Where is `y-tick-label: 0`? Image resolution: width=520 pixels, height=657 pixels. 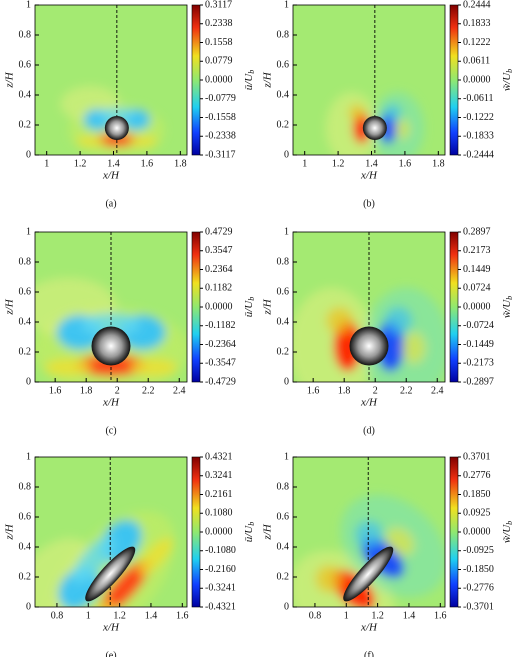 y-tick-label: 0 is located at coordinates (28, 381).